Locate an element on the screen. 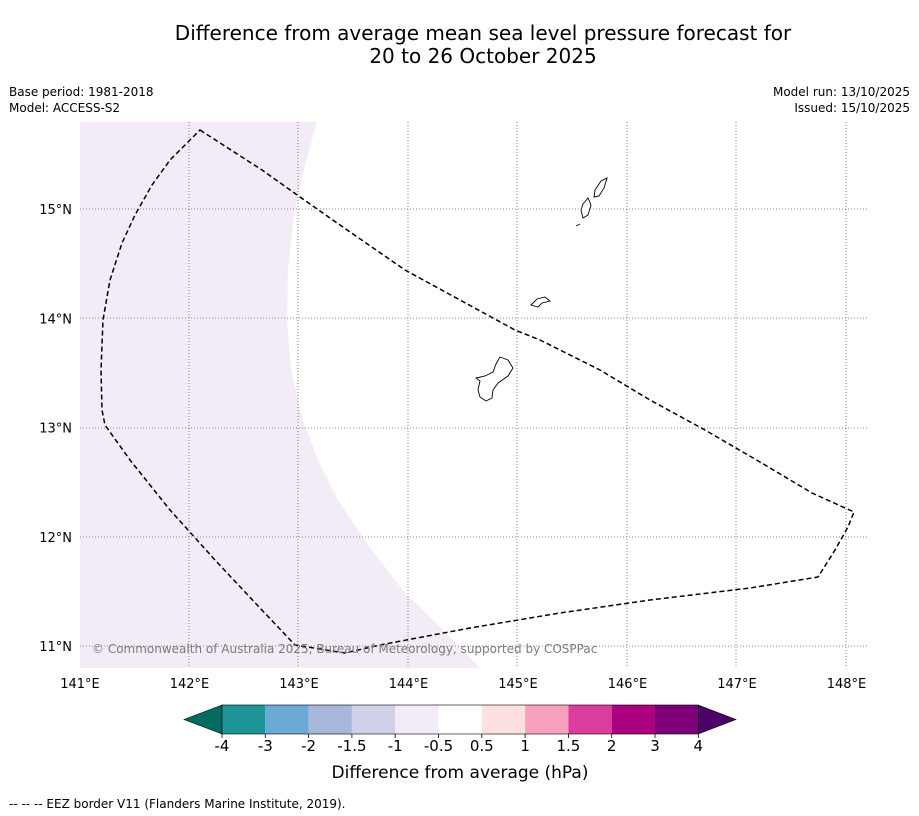  island-aguijan is located at coordinates (578, 225).